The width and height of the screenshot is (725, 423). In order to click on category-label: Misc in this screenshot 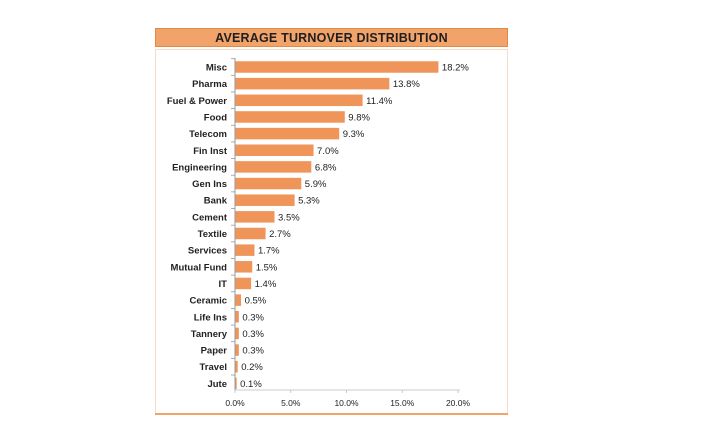, I will do `click(216, 68)`.